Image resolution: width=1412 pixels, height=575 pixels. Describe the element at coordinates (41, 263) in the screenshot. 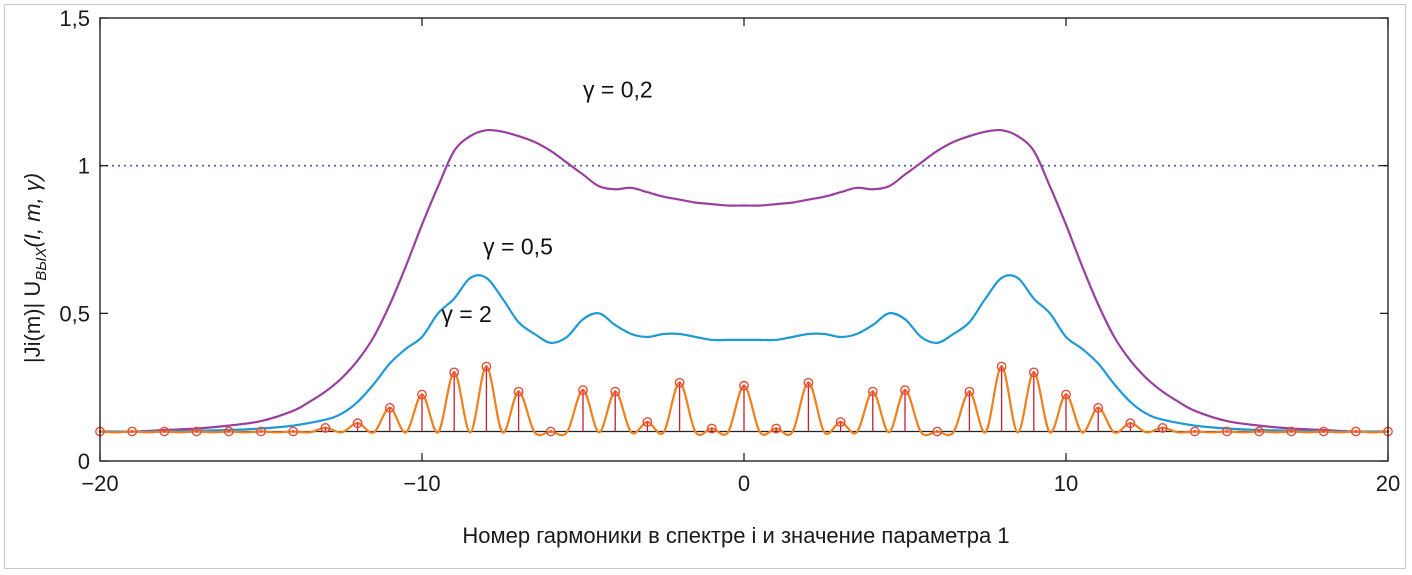

I see `y-axis-title-subscript: ВЫХ` at that location.